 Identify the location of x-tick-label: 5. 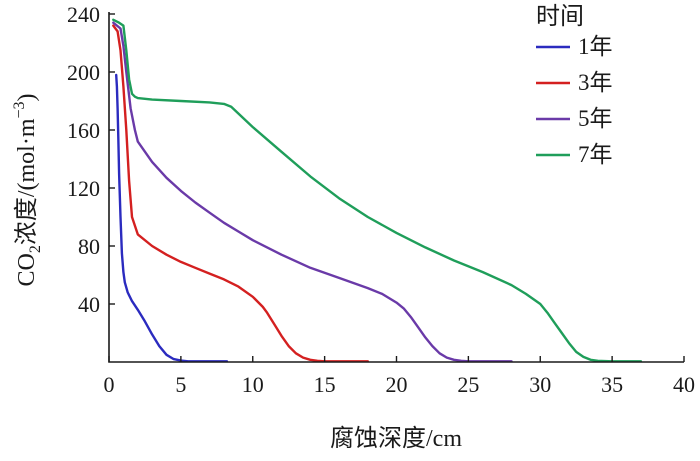
(180, 384).